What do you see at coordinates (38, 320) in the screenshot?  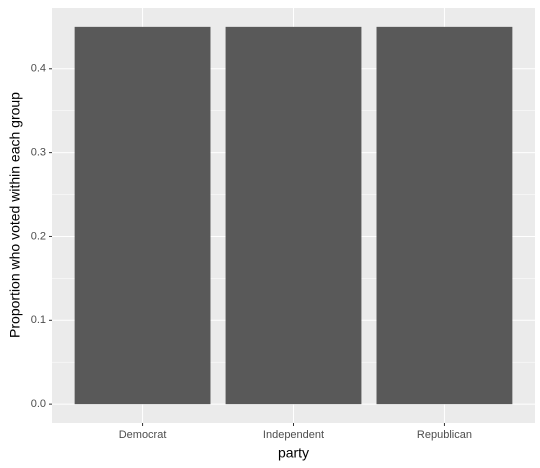 I see `y-tick-label: 0.1` at bounding box center [38, 320].